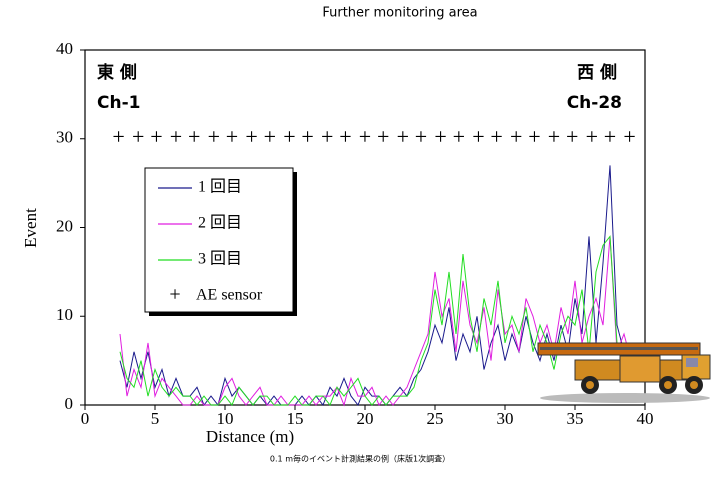  What do you see at coordinates (118, 103) in the screenshot?
I see `annotation: Ch-1` at bounding box center [118, 103].